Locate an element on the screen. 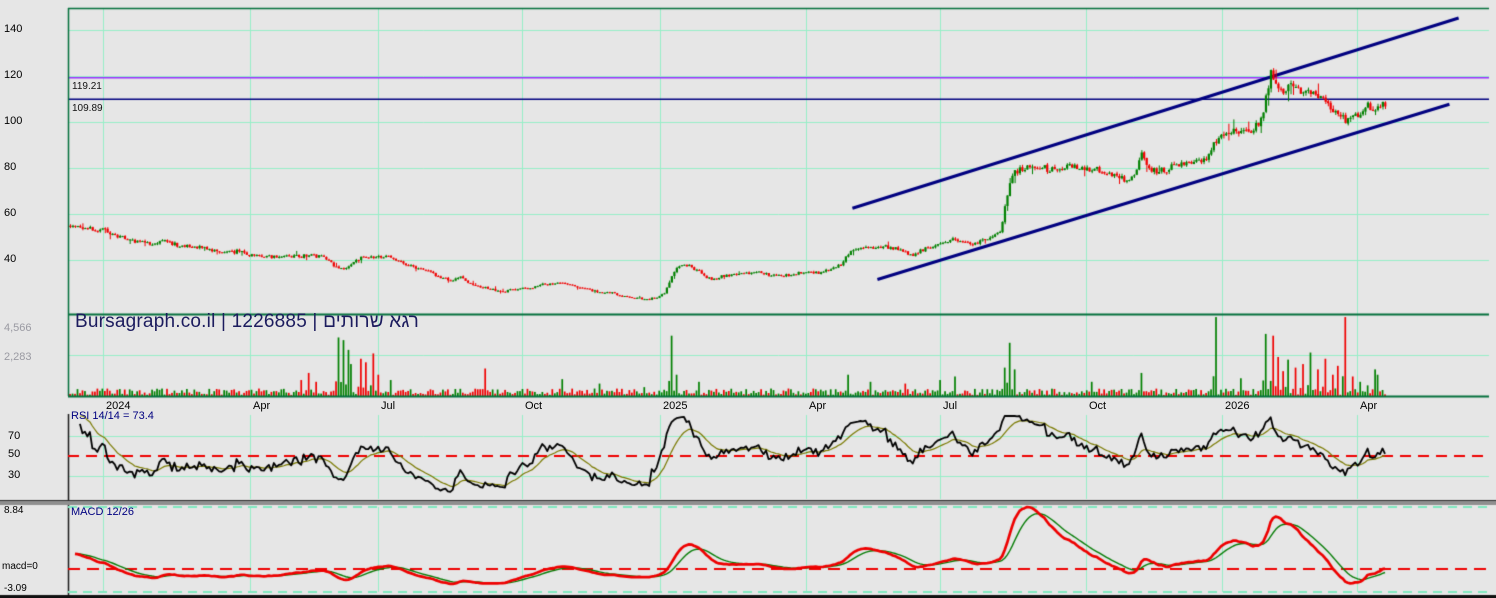 Image resolution: width=1496 pixels, height=598 pixels. macd-indicator-label: MACD 12/26 is located at coordinates (102, 512).